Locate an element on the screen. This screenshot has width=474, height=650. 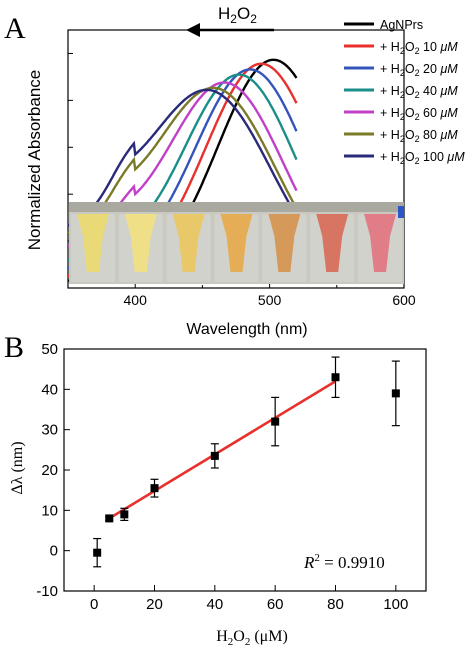
x-tick-label: 0 is located at coordinates (94, 604).